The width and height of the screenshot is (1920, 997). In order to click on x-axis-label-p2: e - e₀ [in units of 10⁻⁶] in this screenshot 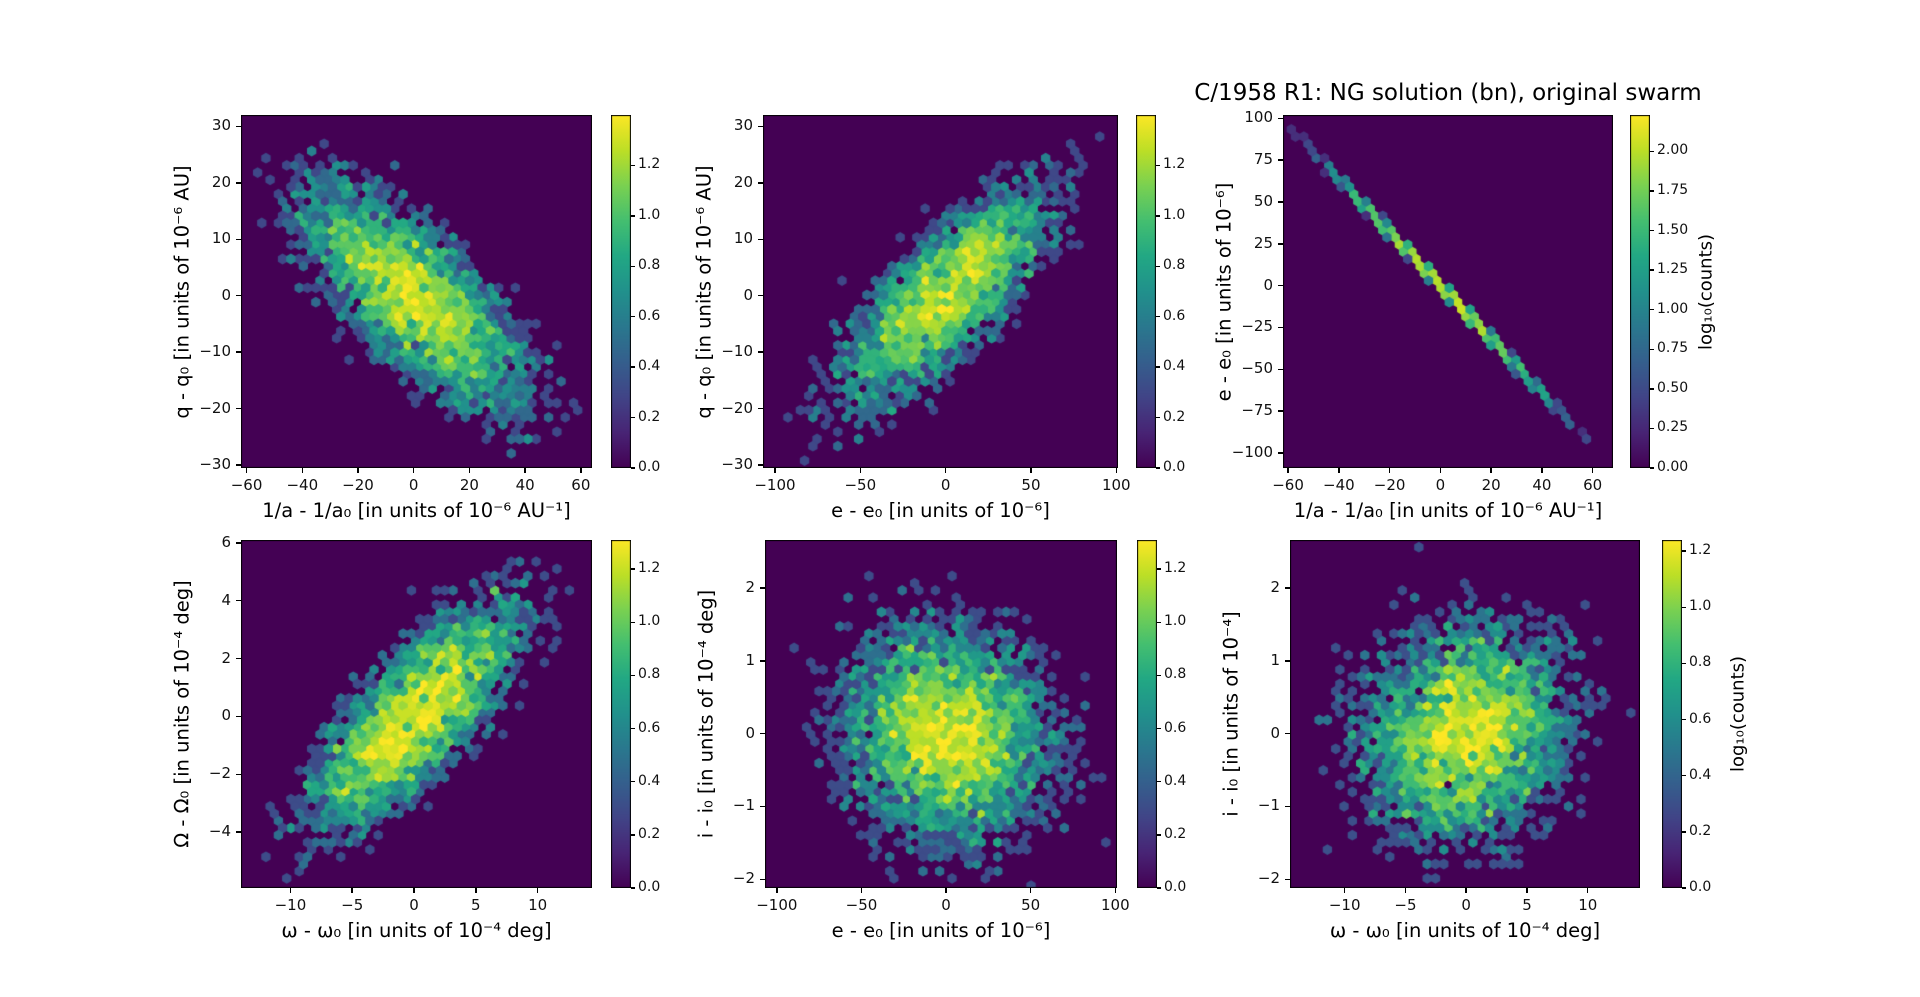, I will do `click(940, 510)`.